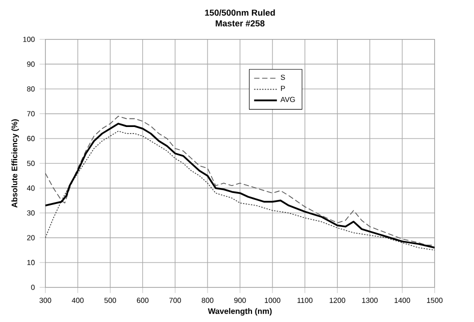 The width and height of the screenshot is (474, 322). What do you see at coordinates (240, 312) in the screenshot?
I see `x-axis-title: Wavelength (nm)` at bounding box center [240, 312].